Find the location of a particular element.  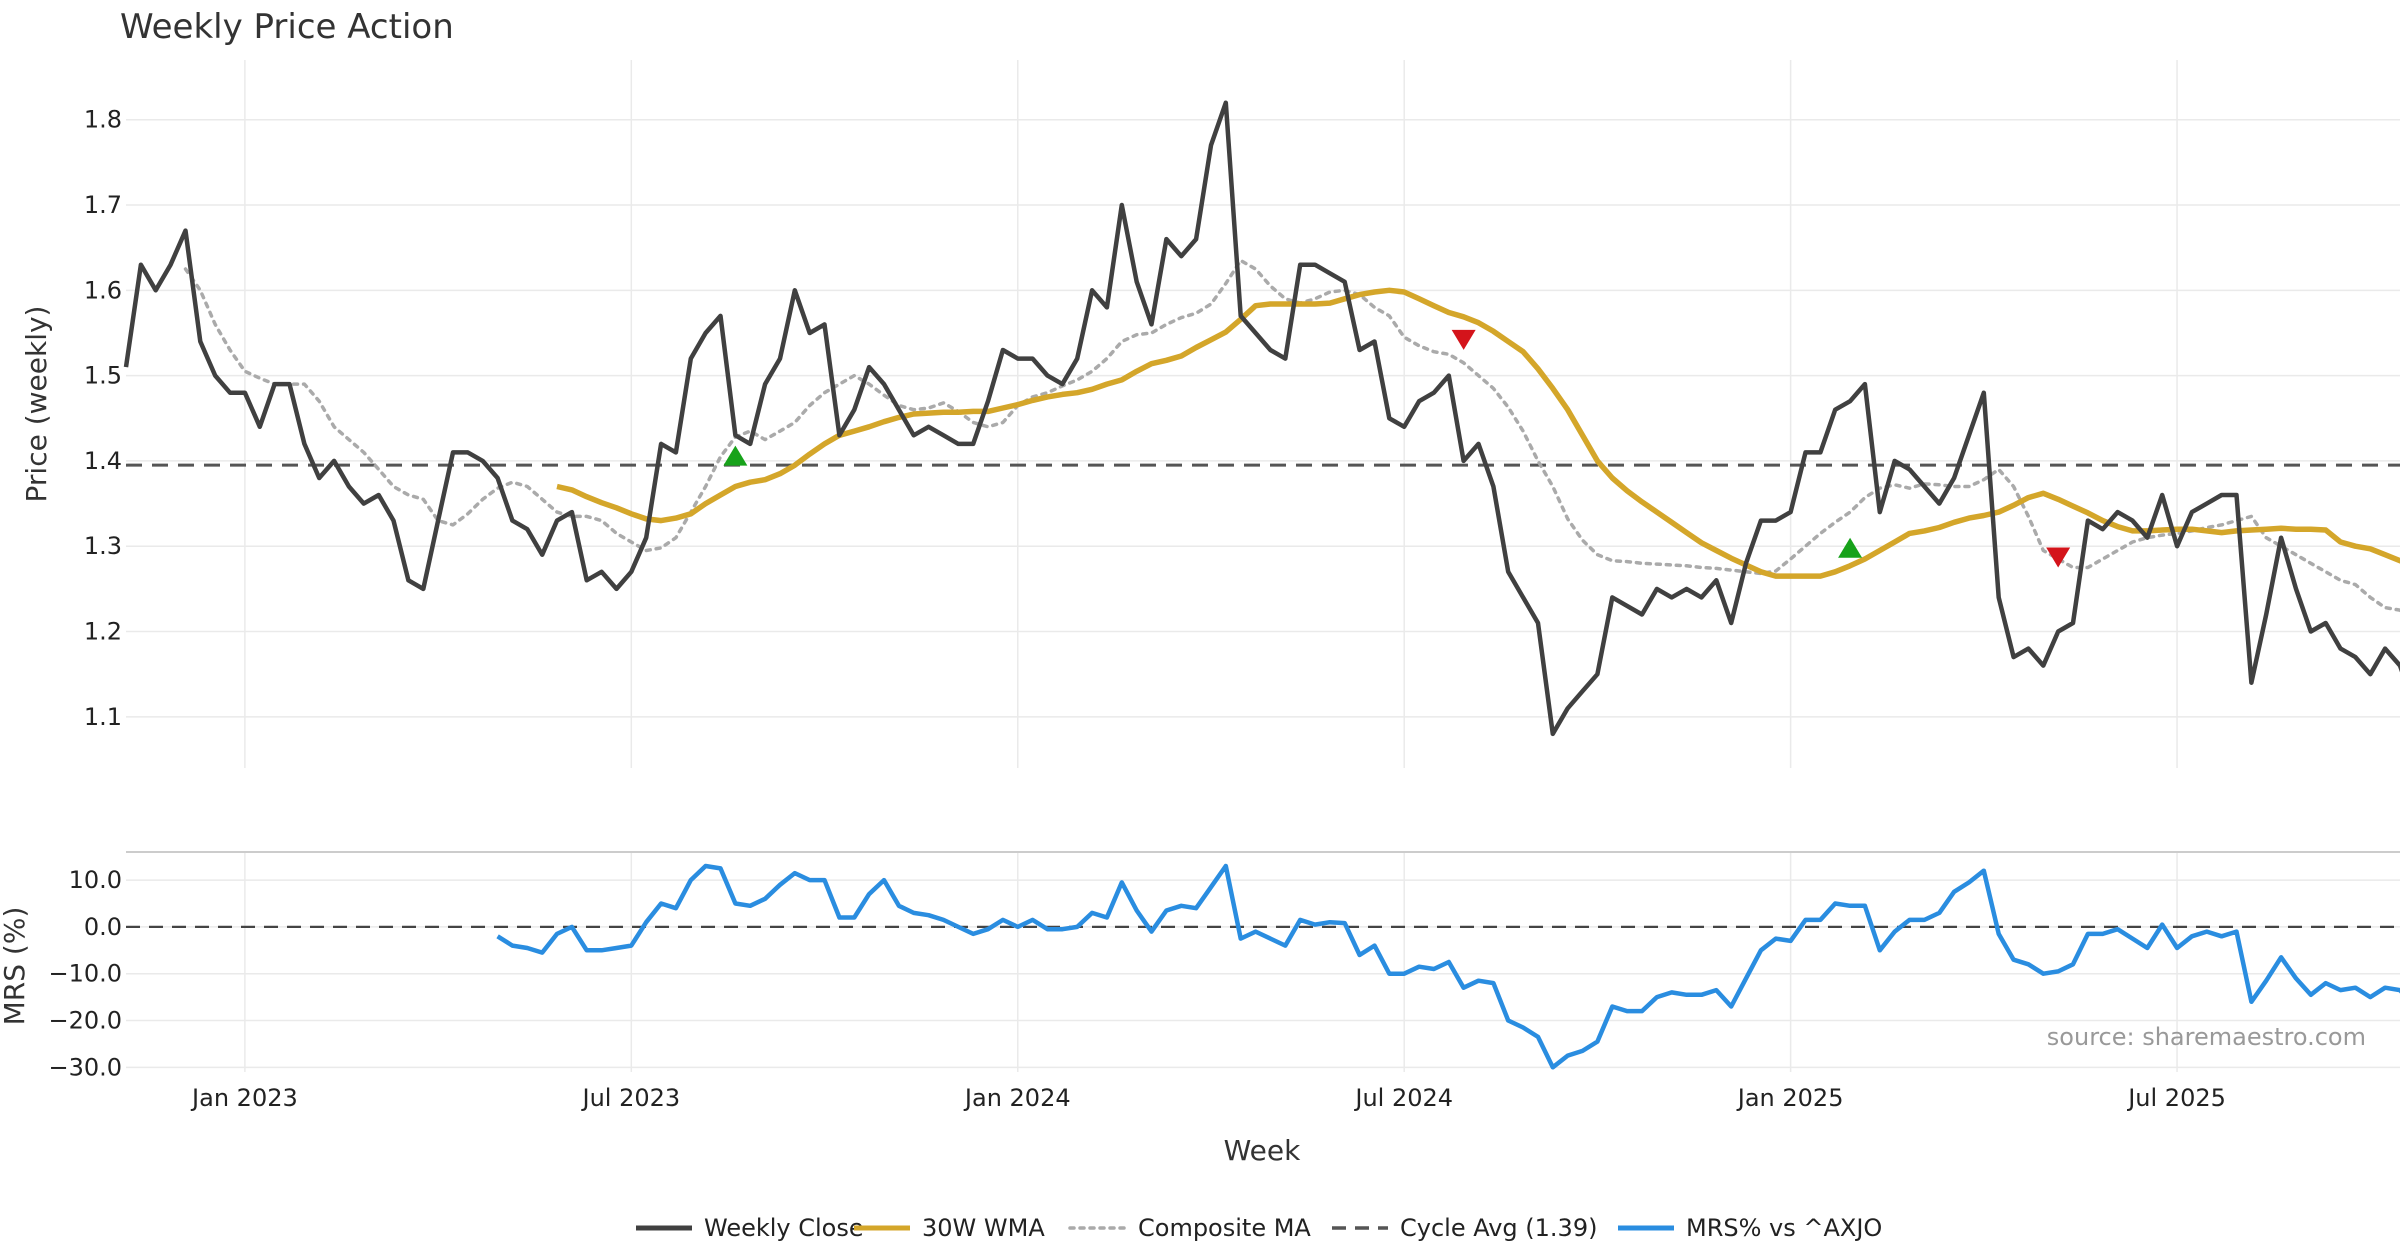

mrs-y-tick-label: −30.0 is located at coordinates (85, 1067).